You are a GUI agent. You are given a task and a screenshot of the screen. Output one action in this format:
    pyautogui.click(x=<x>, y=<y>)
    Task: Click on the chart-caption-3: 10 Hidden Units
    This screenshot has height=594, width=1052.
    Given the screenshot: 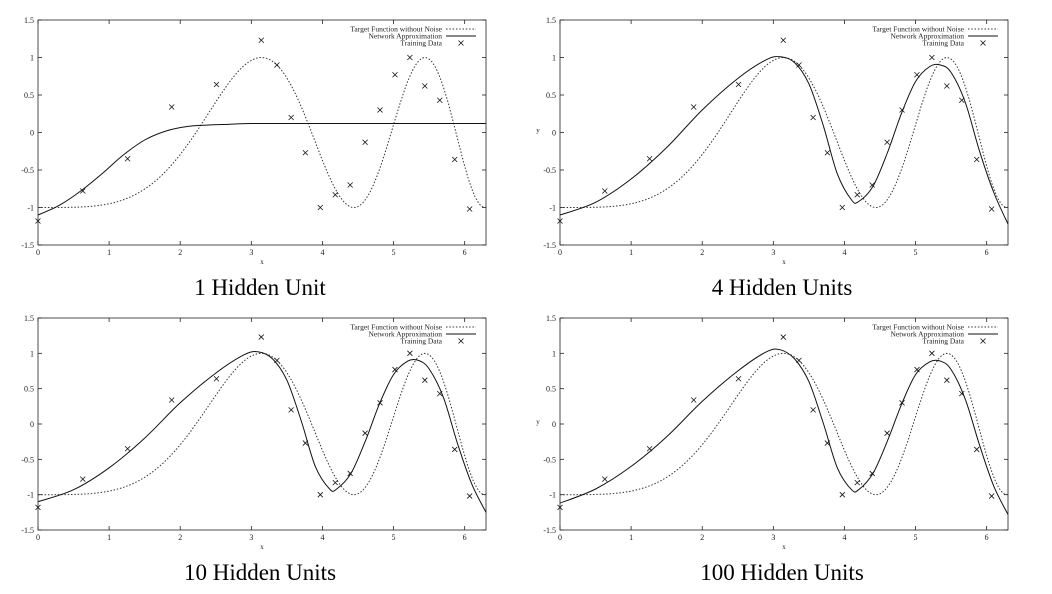 What is the action you would take?
    pyautogui.click(x=260, y=572)
    